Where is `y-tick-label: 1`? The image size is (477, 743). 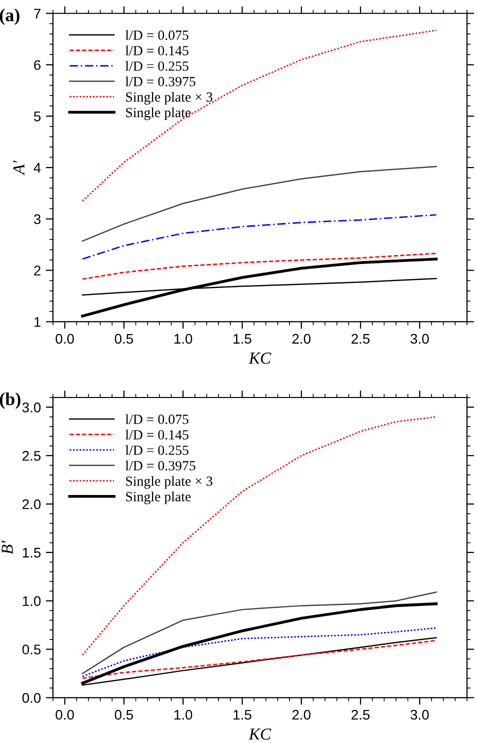 y-tick-label: 1 is located at coordinates (37, 322).